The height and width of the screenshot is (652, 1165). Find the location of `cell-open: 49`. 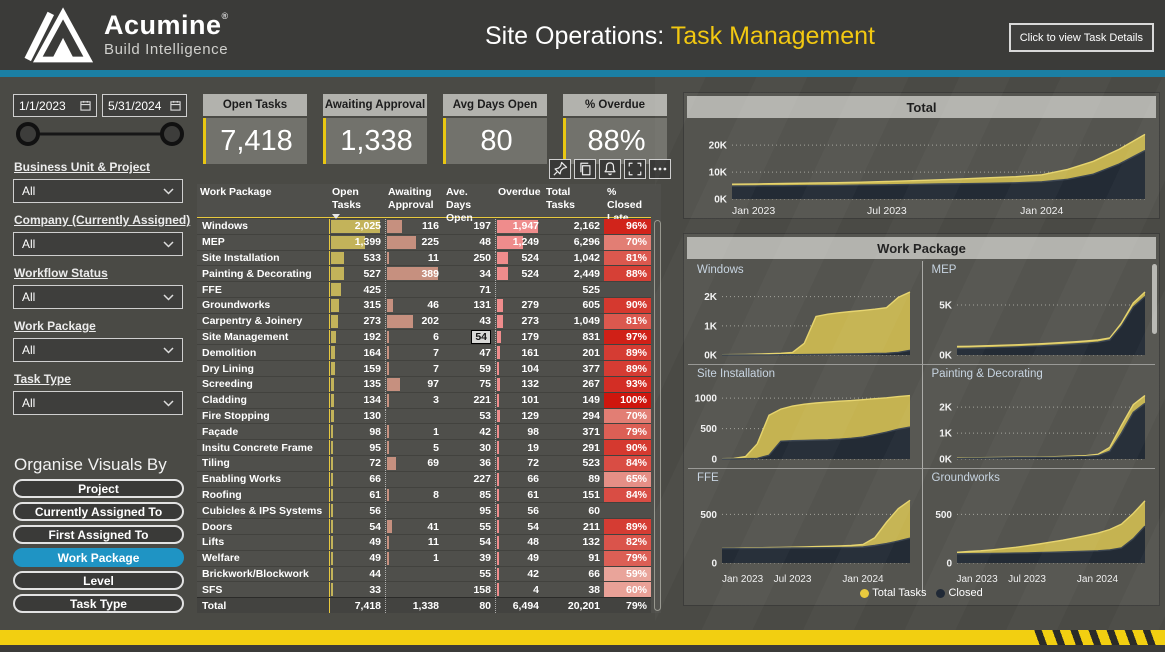

cell-open: 49 is located at coordinates (357, 542).